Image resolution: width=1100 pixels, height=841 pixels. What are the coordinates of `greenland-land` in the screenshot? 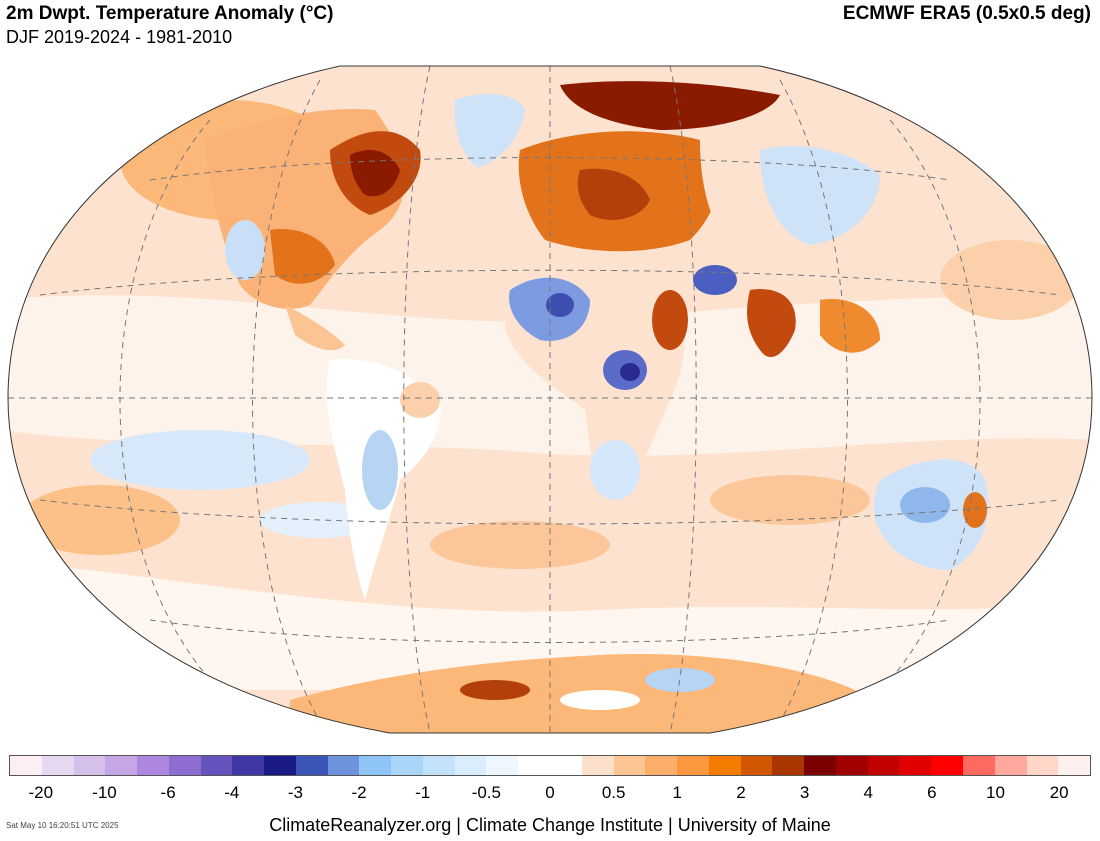 It's located at (489, 131).